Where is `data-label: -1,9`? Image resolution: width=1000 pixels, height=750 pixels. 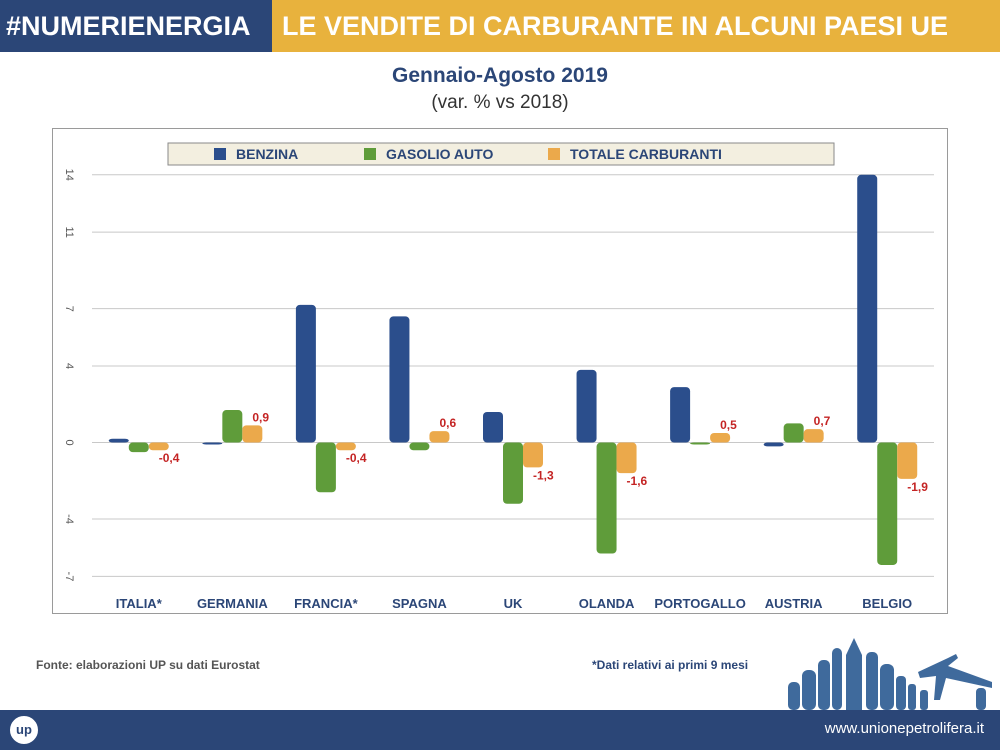
data-label: -1,9 is located at coordinates (917, 487).